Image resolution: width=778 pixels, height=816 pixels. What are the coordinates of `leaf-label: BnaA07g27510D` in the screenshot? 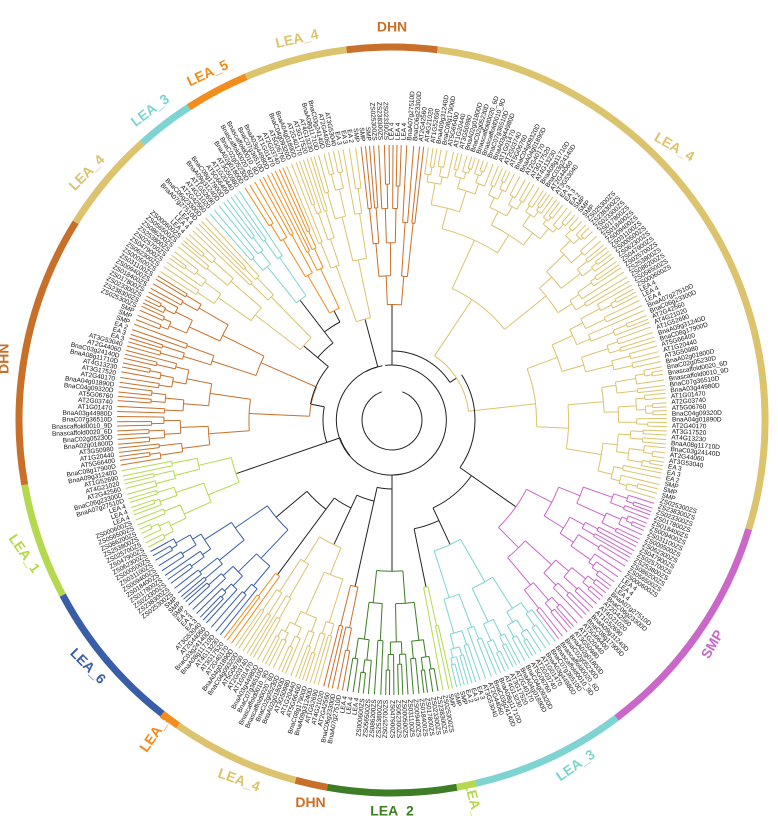 It's located at (411, 116).